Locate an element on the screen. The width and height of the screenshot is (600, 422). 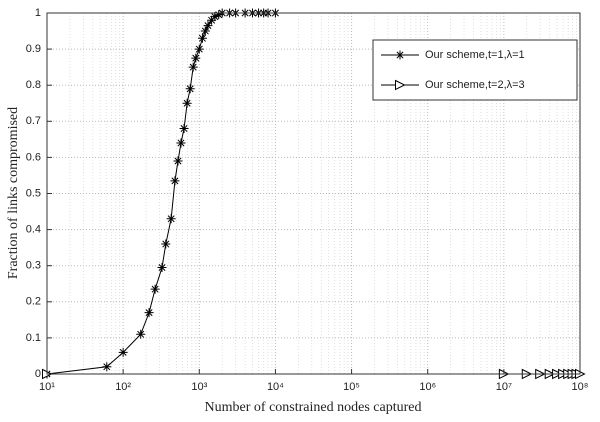
x-tick-label: 10³ is located at coordinates (199, 387).